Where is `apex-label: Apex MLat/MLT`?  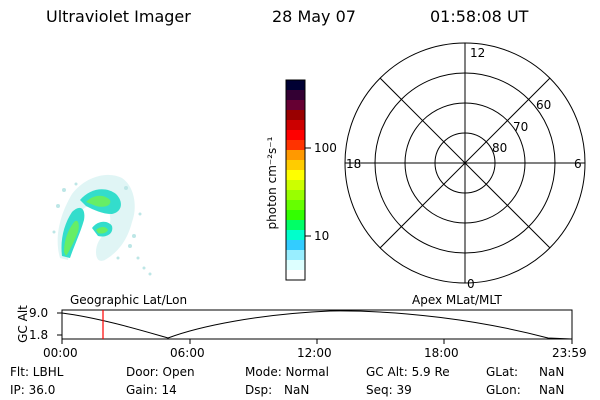
apex-label: Apex MLat/MLT is located at coordinates (457, 300).